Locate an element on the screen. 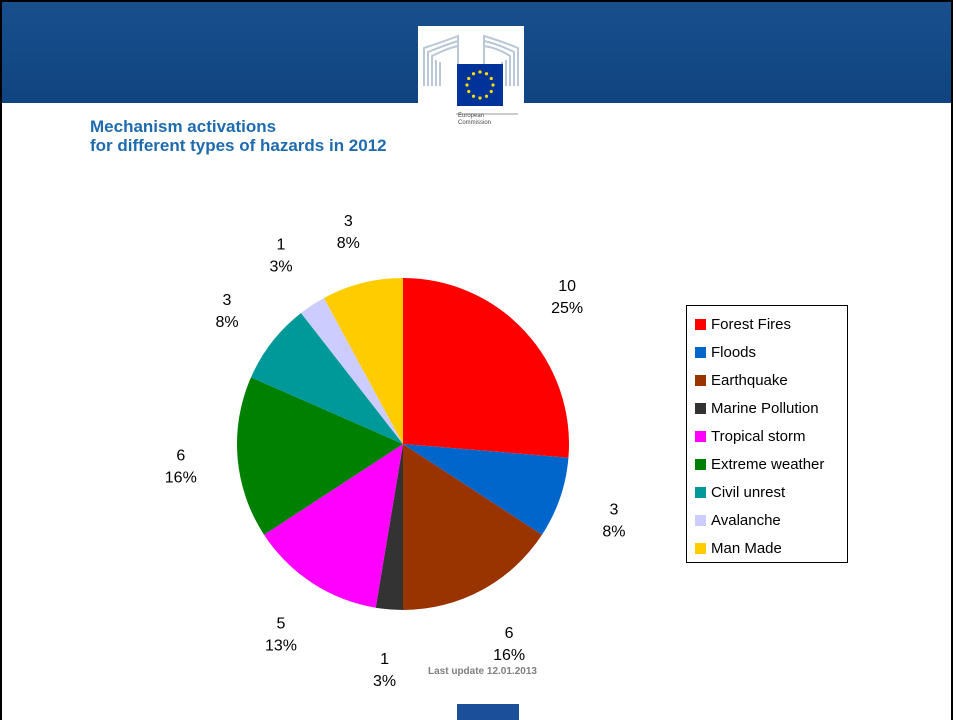 The height and width of the screenshot is (720, 956). pie-slice-marine-pollution is located at coordinates (389, 527).